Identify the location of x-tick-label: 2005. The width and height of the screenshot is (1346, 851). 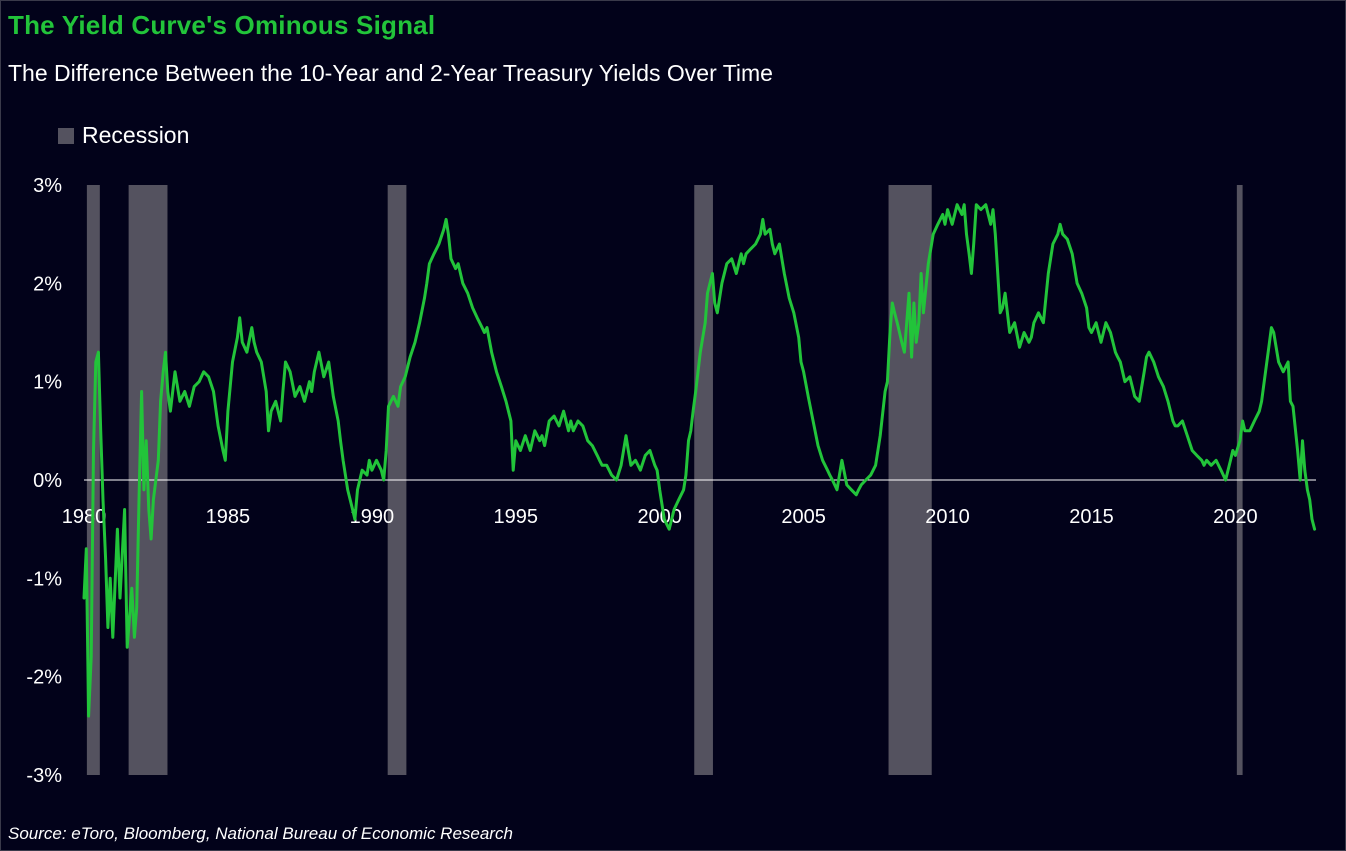
(803, 517).